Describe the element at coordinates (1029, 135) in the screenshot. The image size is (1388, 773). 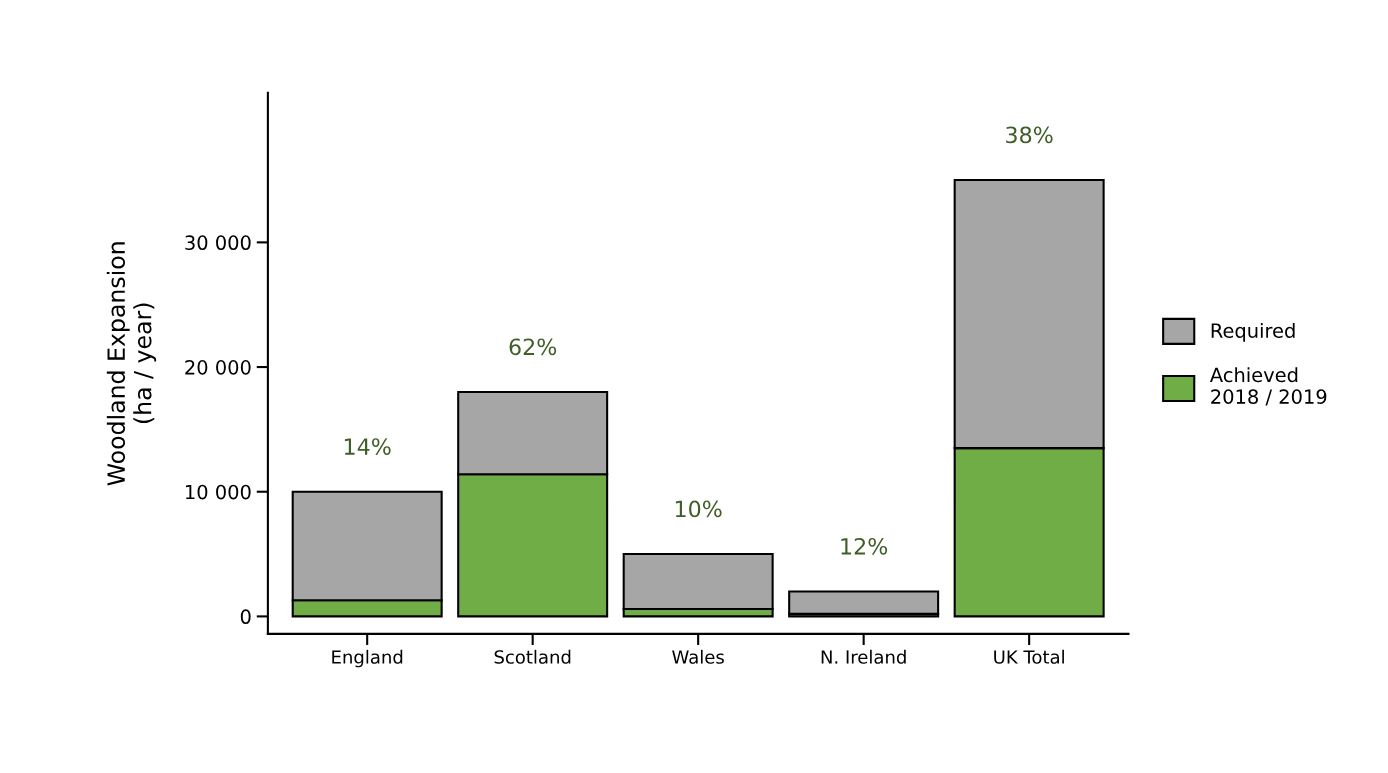
I see `annotation: 38%` at that location.